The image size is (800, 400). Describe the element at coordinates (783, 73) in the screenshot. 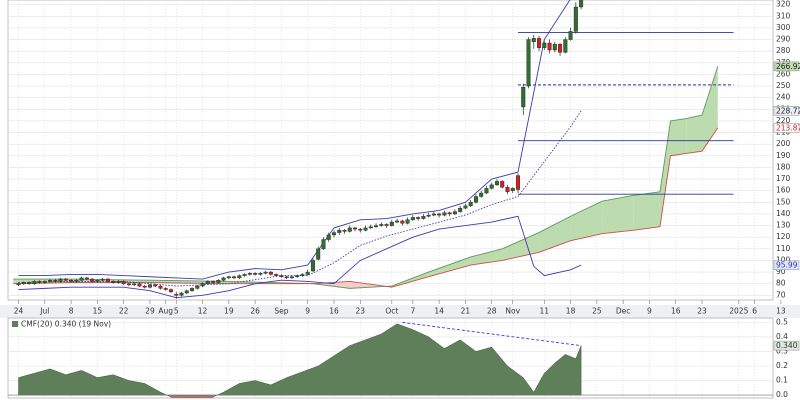

I see `y-tick-label: 260` at that location.